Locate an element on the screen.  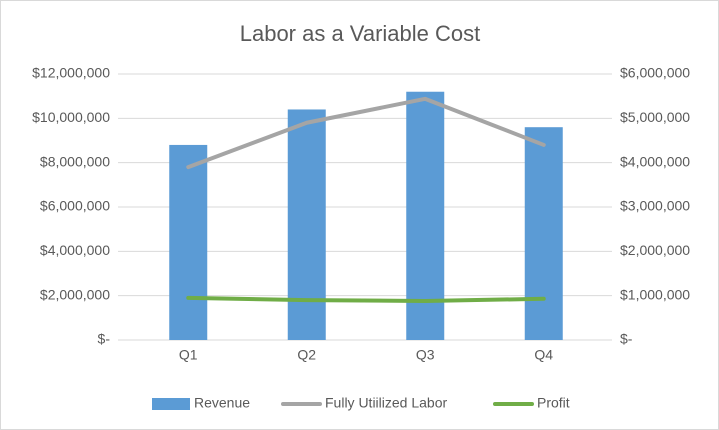
y2-tick-label: $6,000,000 is located at coordinates (655, 73).